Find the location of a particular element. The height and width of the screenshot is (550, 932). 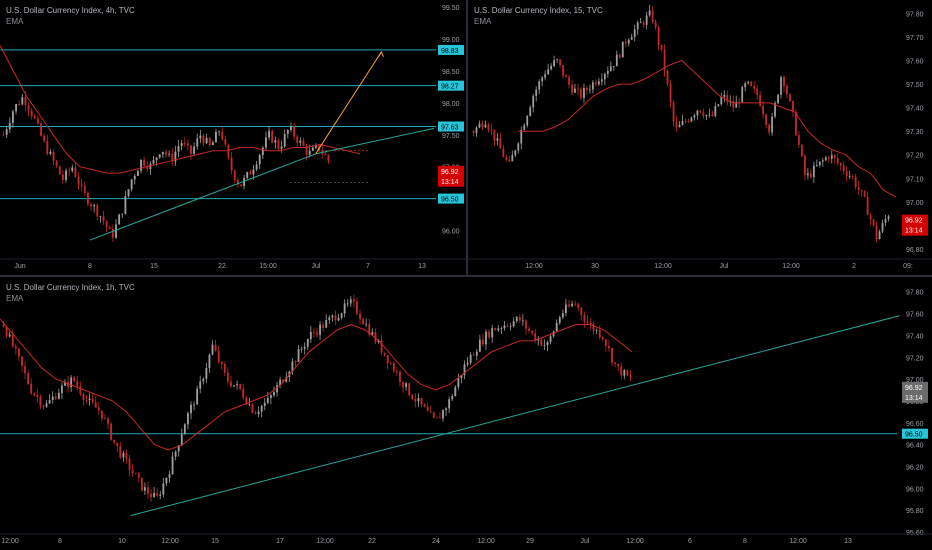

countdown-label: 13:14 is located at coordinates (914, 231).